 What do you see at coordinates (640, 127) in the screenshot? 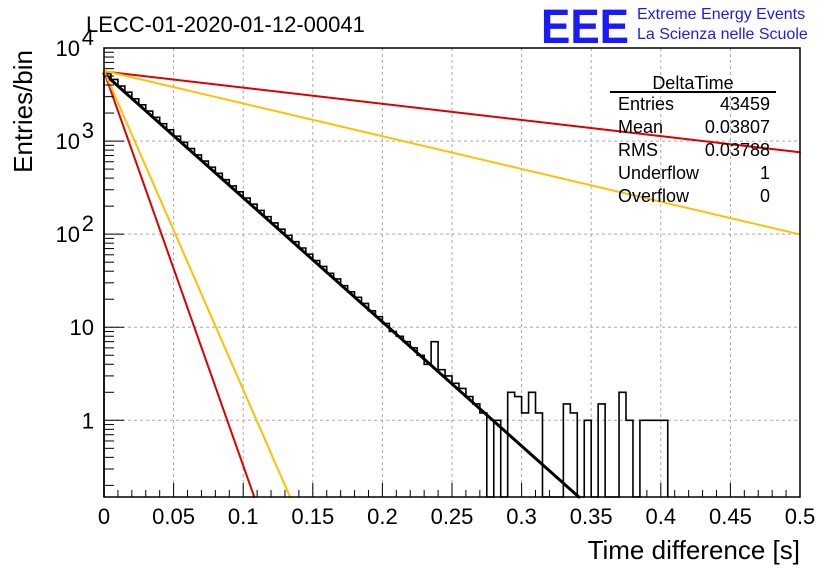
I see `stats-label: Mean` at bounding box center [640, 127].